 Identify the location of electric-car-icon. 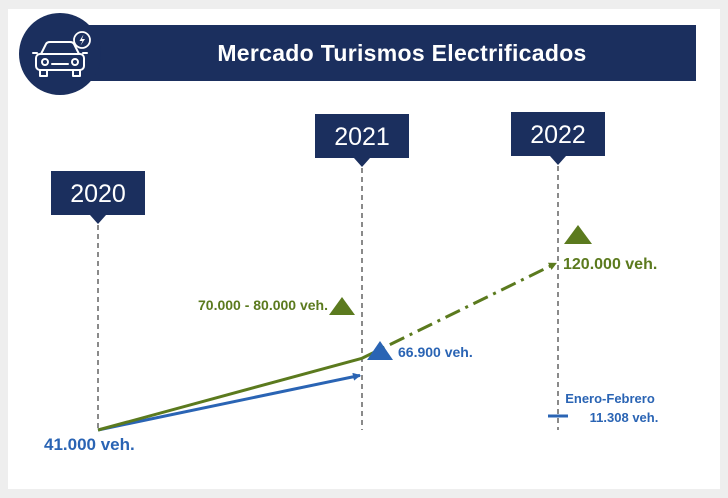
(60, 54).